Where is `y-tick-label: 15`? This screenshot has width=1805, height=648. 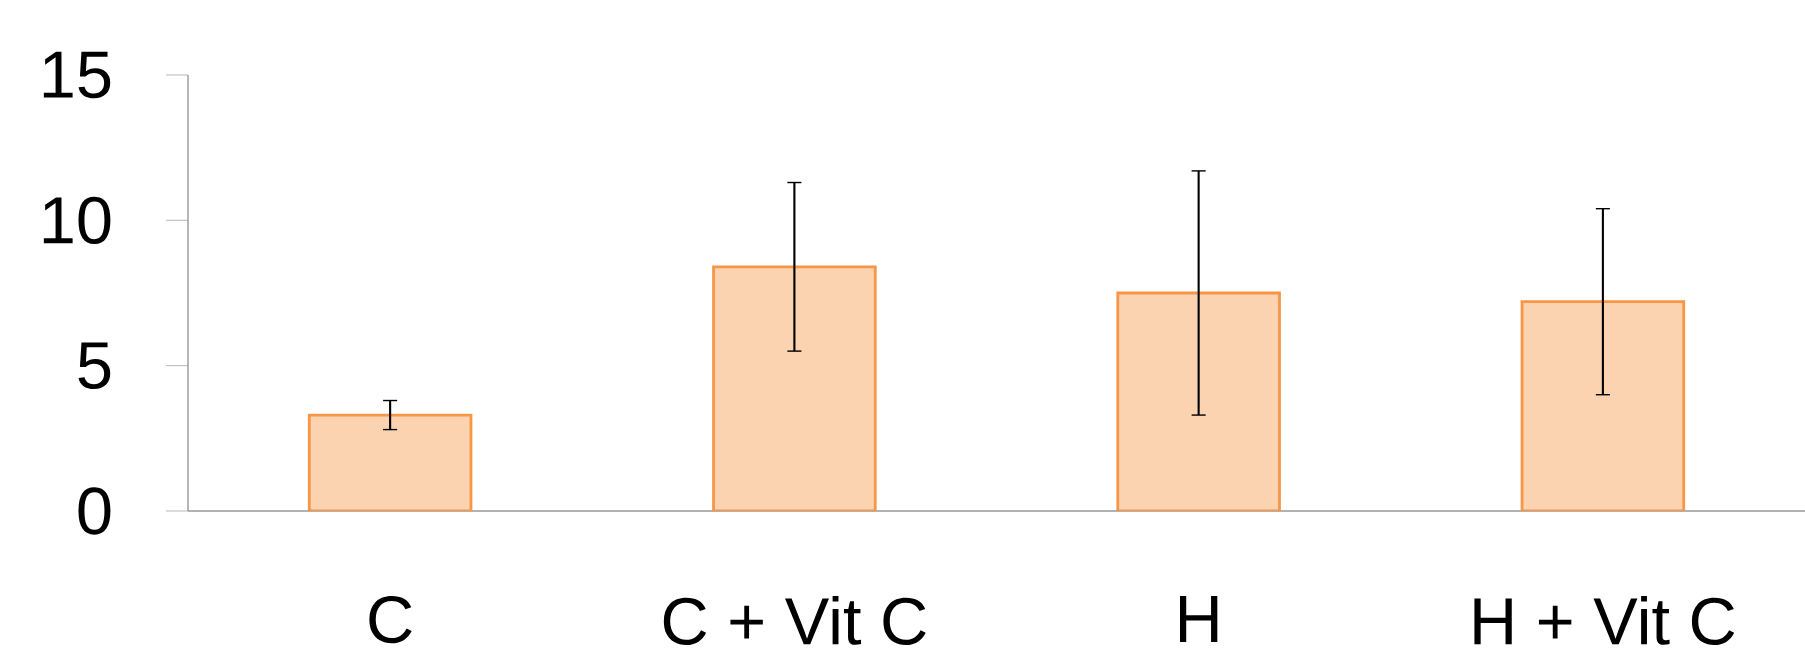 y-tick-label: 15 is located at coordinates (77, 75).